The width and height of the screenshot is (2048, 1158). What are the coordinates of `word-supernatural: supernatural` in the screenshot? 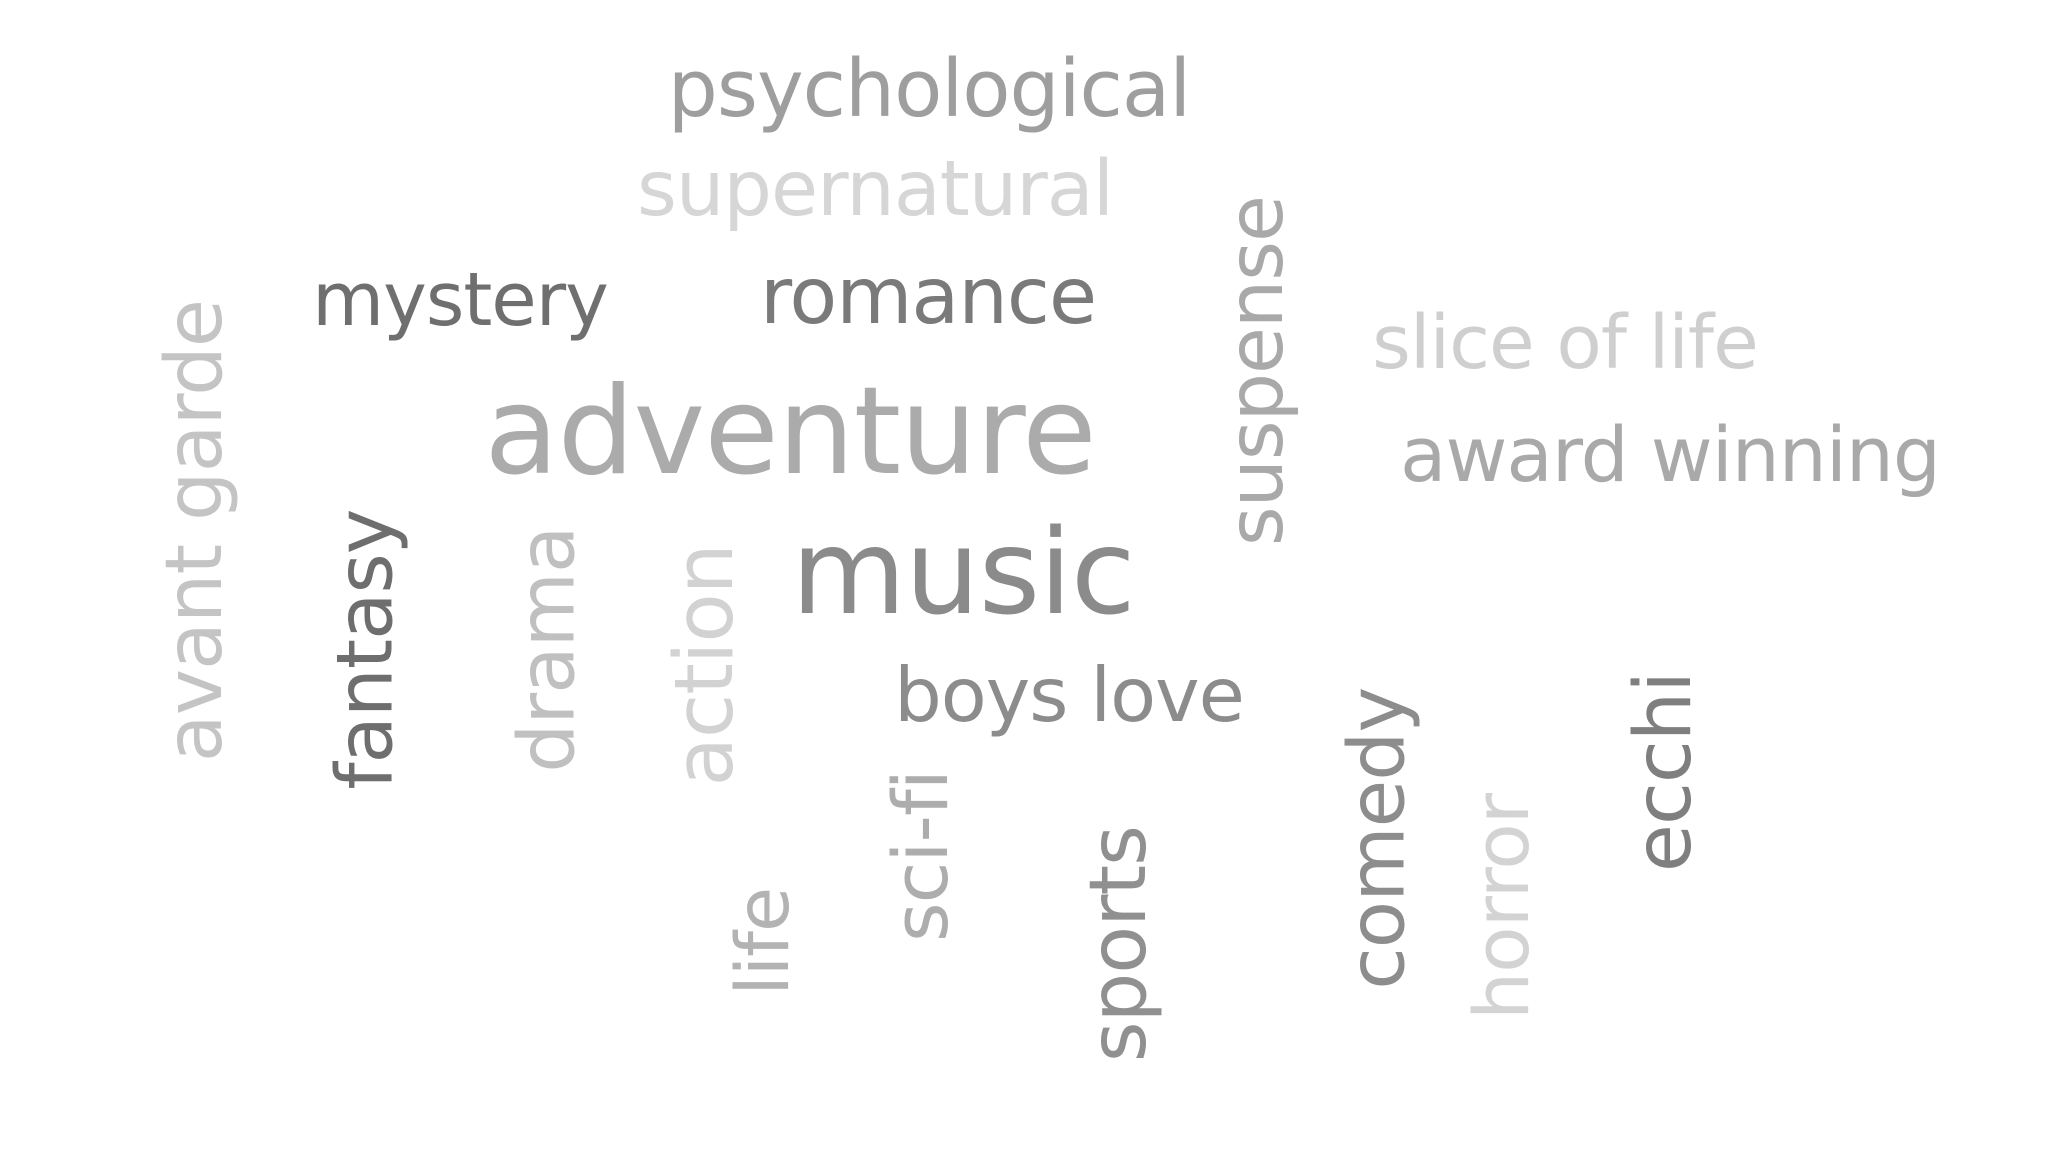 It's located at (875, 189).